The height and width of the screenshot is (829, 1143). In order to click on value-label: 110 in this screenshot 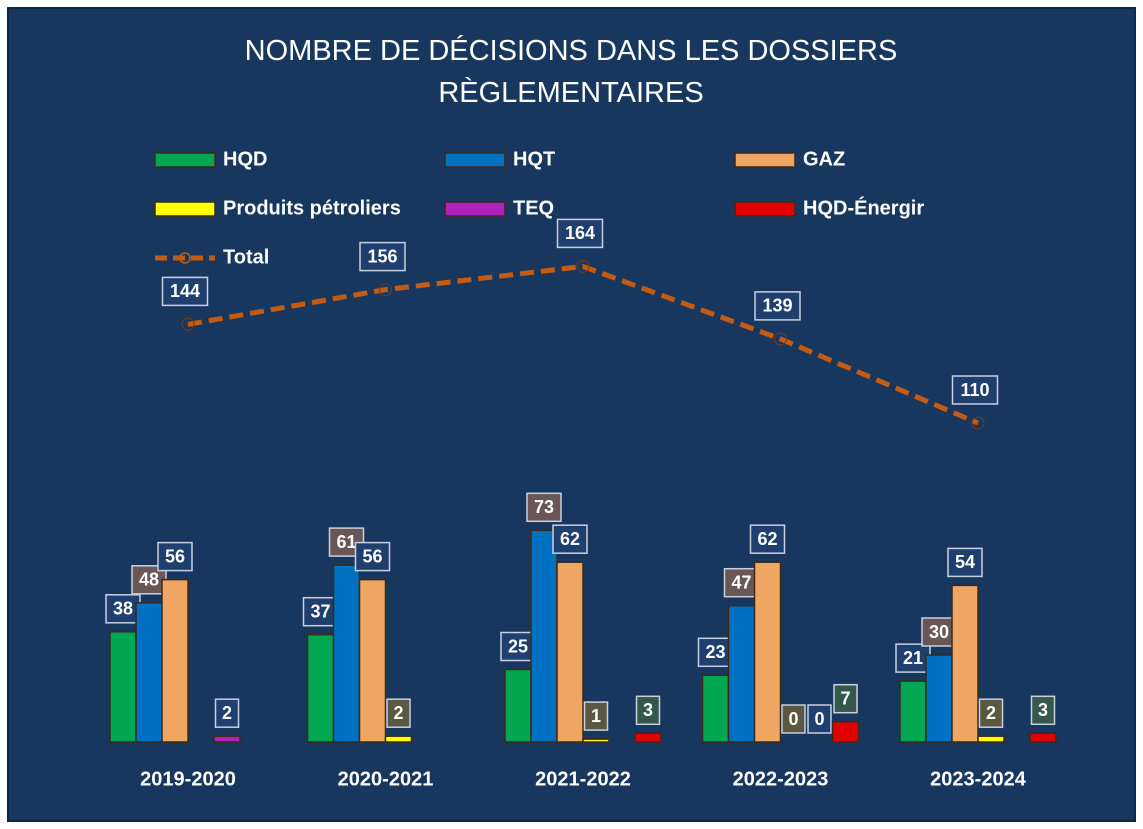, I will do `click(974, 390)`.